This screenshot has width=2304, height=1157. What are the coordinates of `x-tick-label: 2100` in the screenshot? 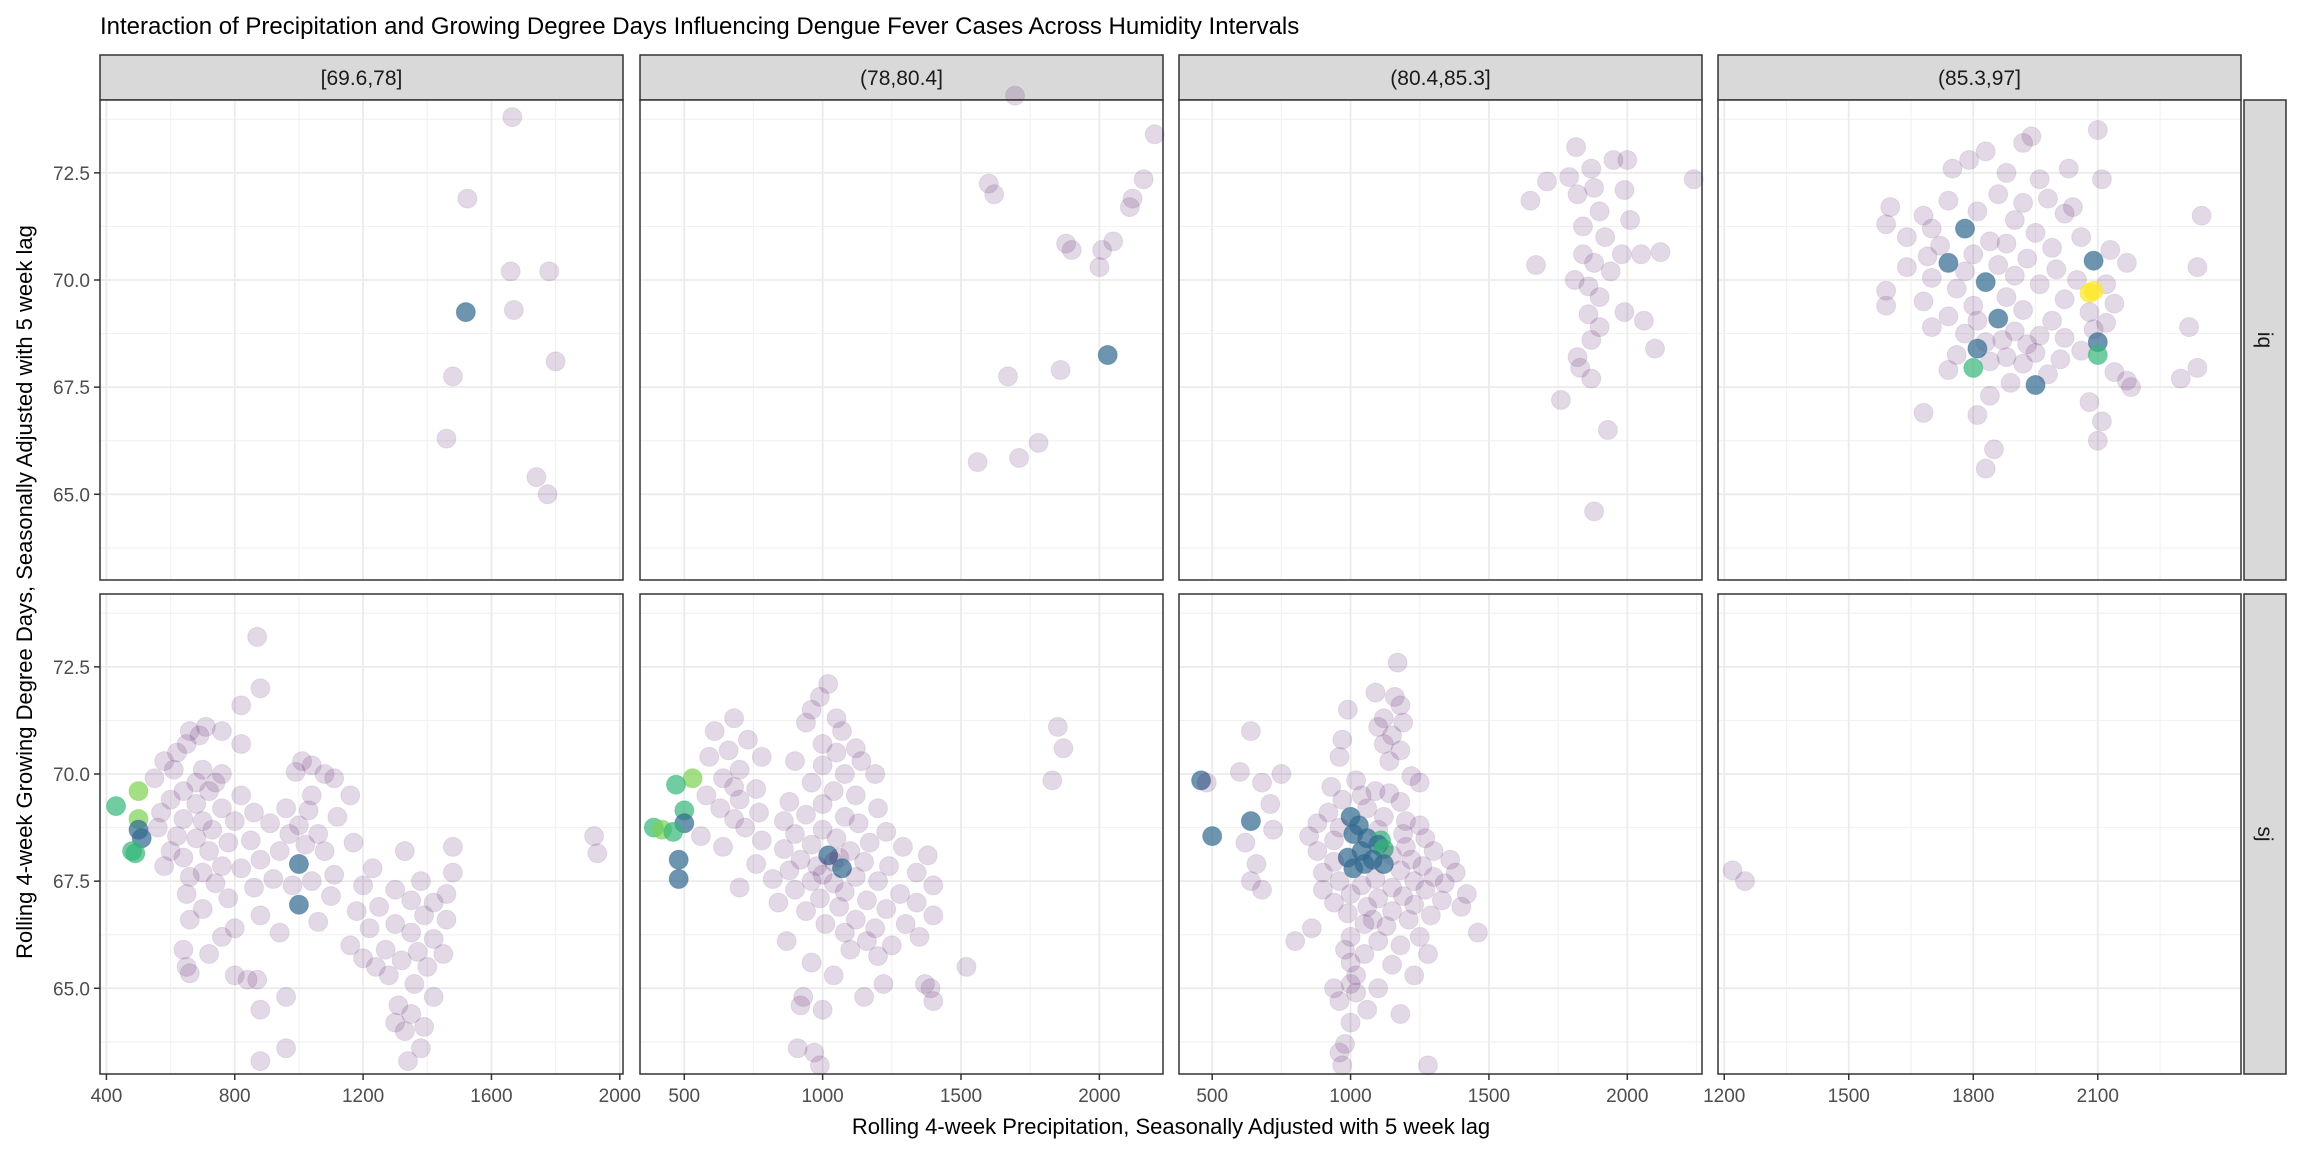 It's located at (2098, 1096).